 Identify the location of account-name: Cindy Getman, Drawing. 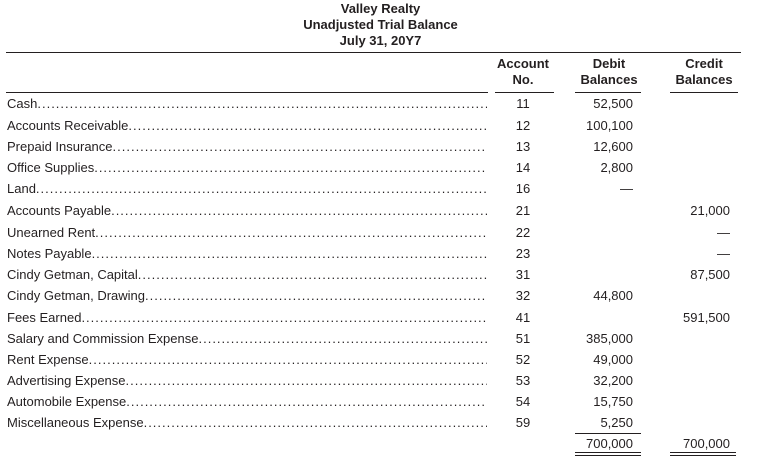
(247, 295).